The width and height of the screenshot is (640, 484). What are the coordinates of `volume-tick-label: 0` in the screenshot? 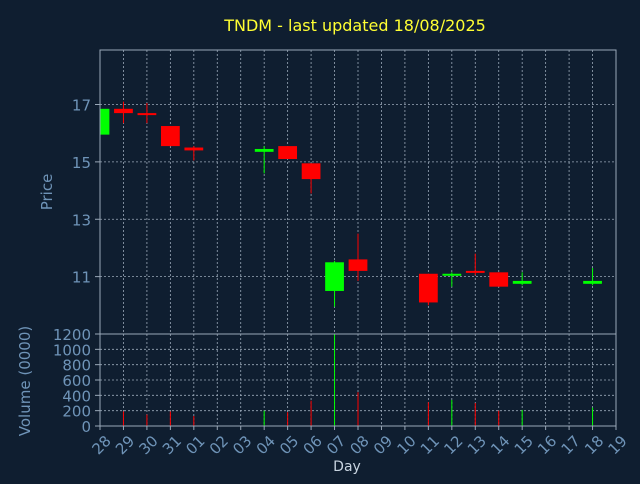 It's located at (86, 427).